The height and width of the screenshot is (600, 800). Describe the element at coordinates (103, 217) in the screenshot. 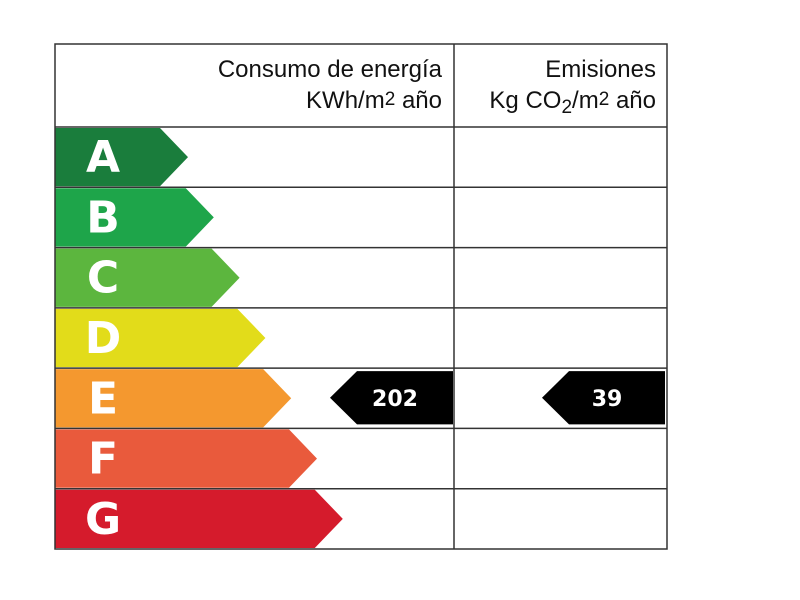

I see `class-letter-B: B` at that location.